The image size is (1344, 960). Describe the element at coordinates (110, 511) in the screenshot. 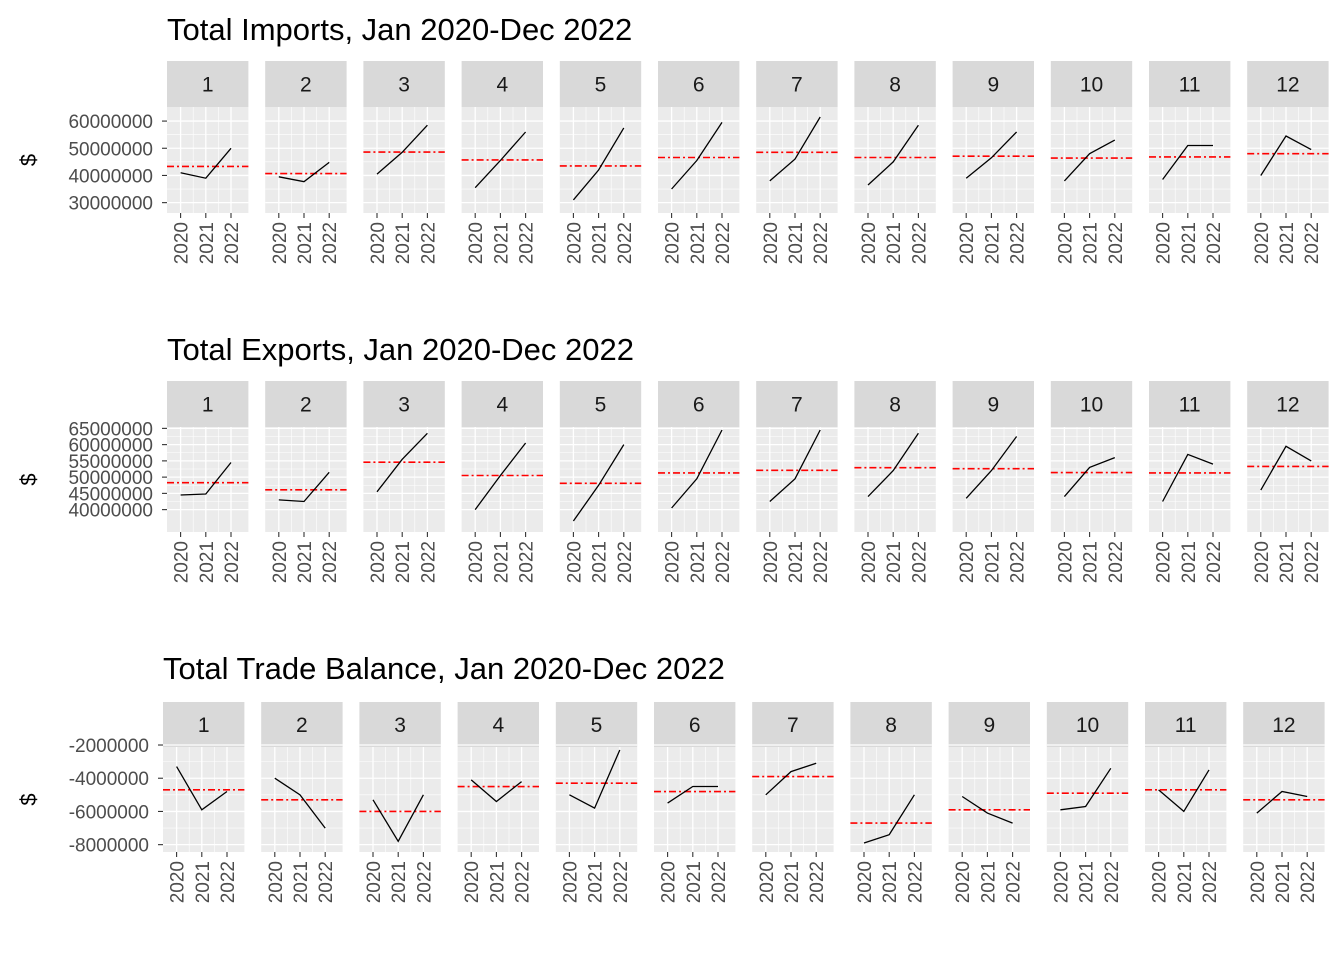

I see `y-tick-label: 40000000` at that location.